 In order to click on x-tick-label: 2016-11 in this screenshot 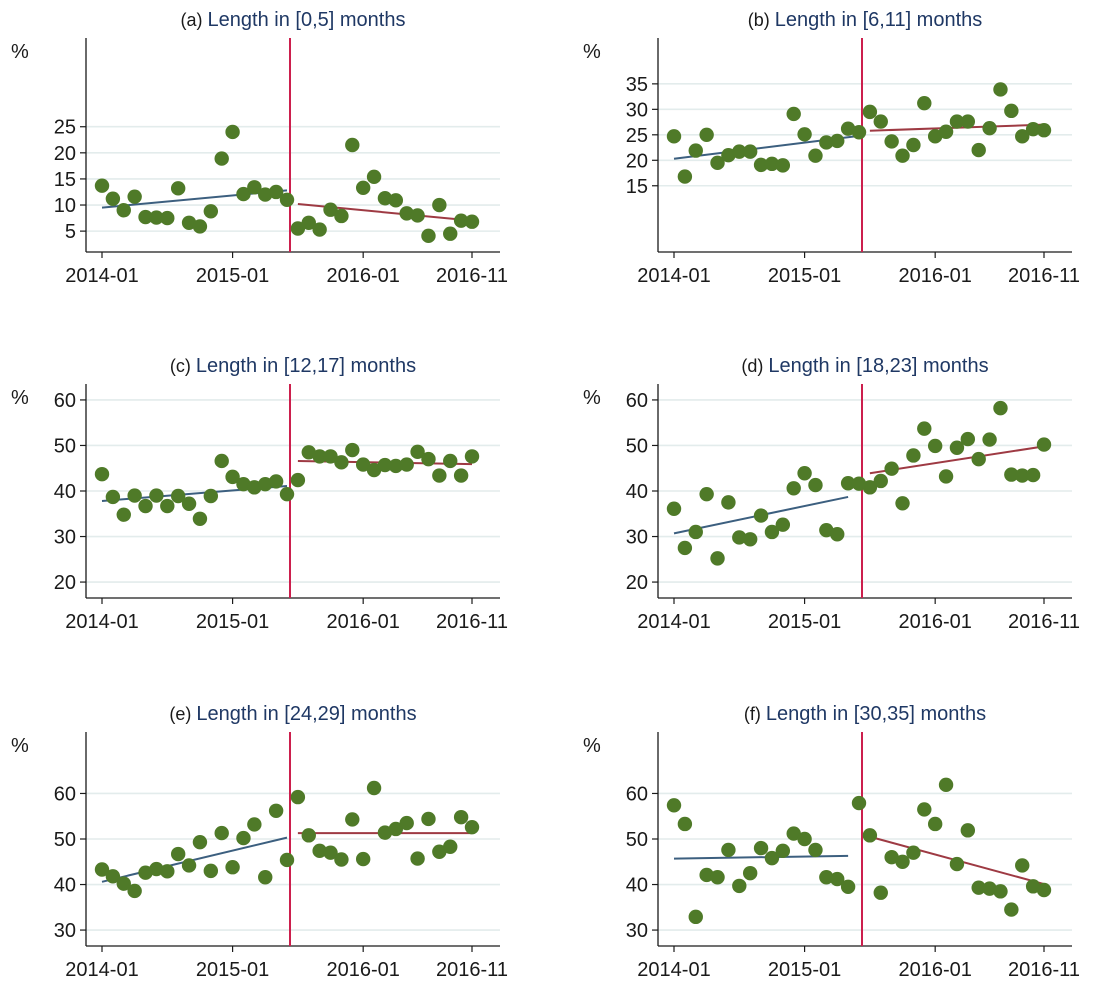, I will do `click(472, 622)`.